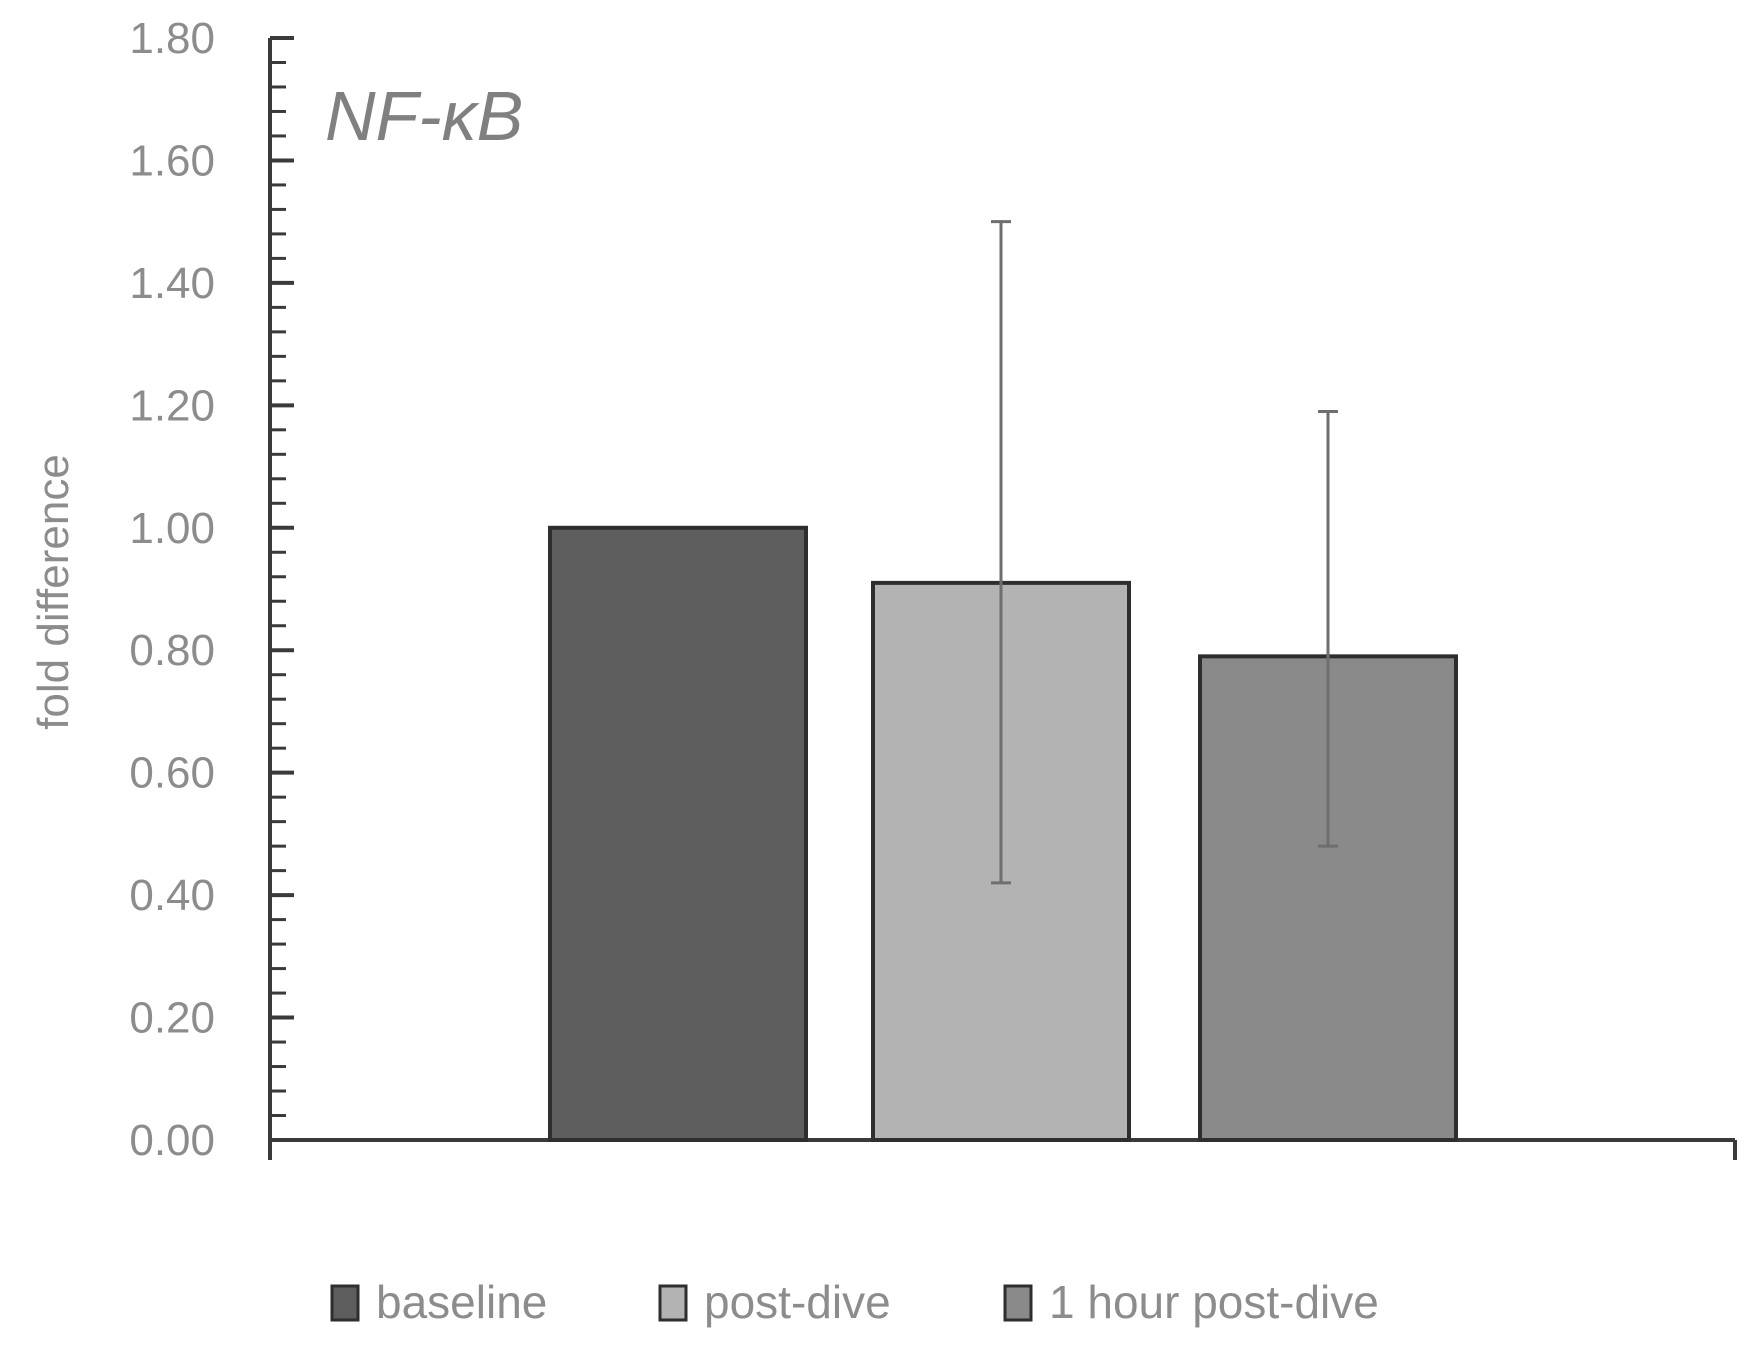 The height and width of the screenshot is (1359, 1745). I want to click on legend-label: baseline, so click(461, 1302).